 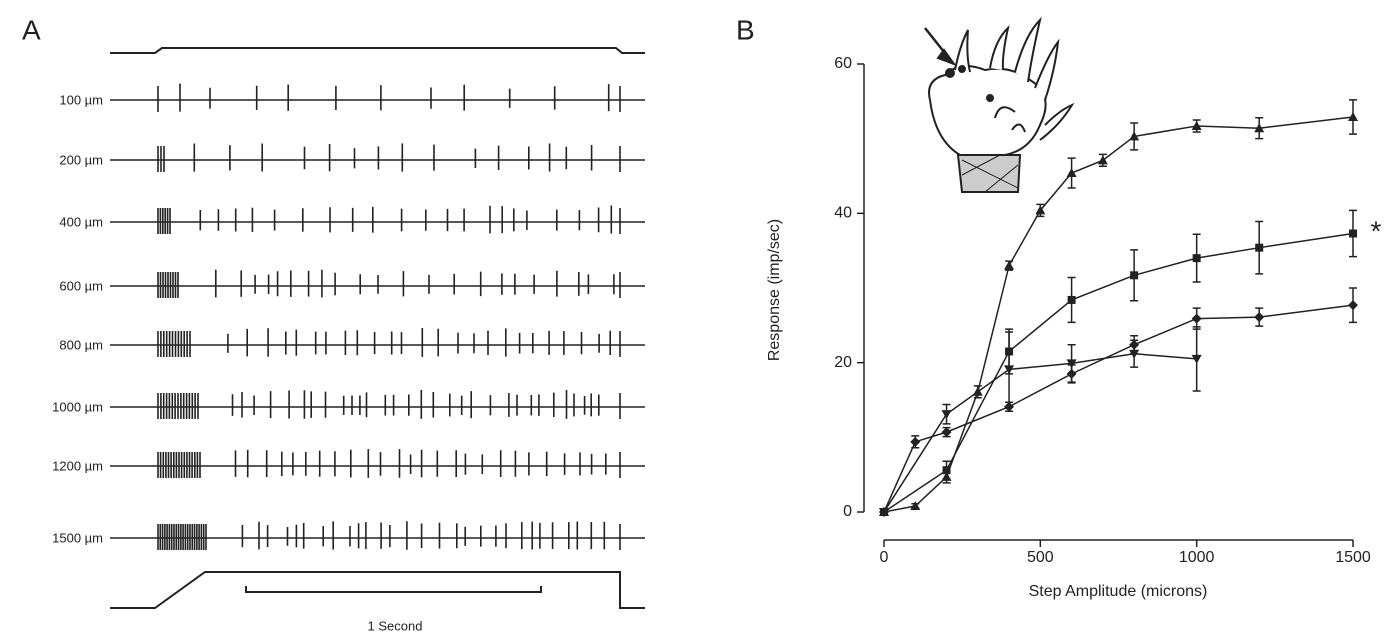 I want to click on series-line, so click(x=1040, y=432).